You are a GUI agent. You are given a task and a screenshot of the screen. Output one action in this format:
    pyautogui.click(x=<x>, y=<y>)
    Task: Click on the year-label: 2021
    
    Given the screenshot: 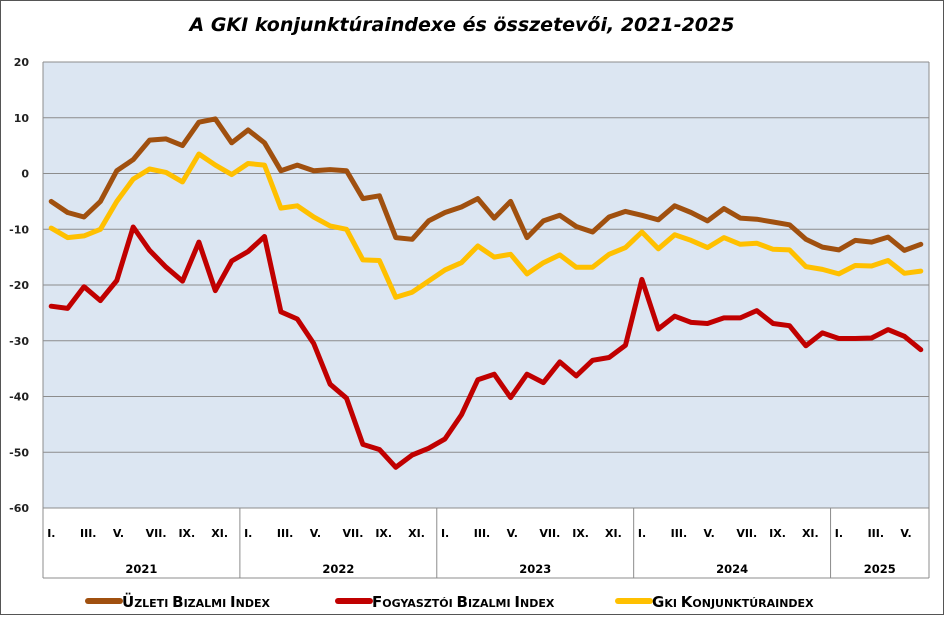 What is the action you would take?
    pyautogui.click(x=141, y=569)
    